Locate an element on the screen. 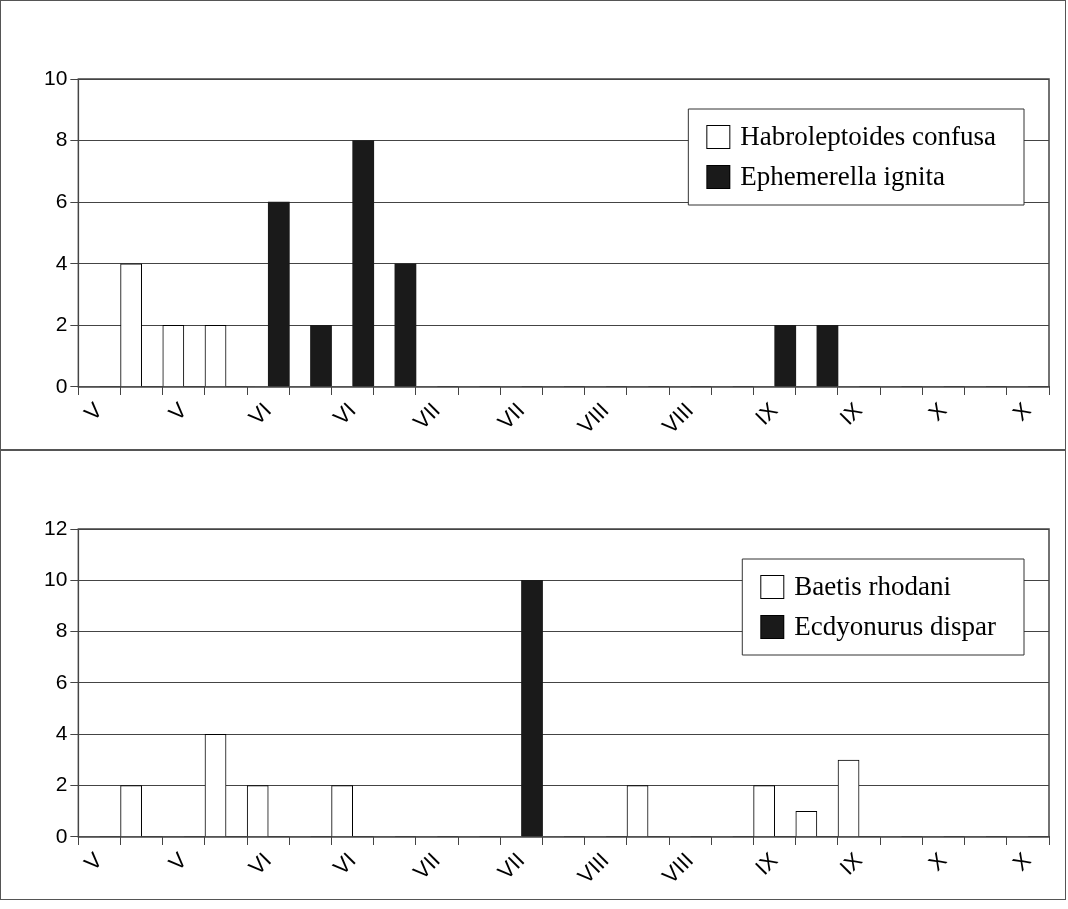 This screenshot has height=909, width=1068. legend-label: Ecdyonurus dispar is located at coordinates (895, 626).